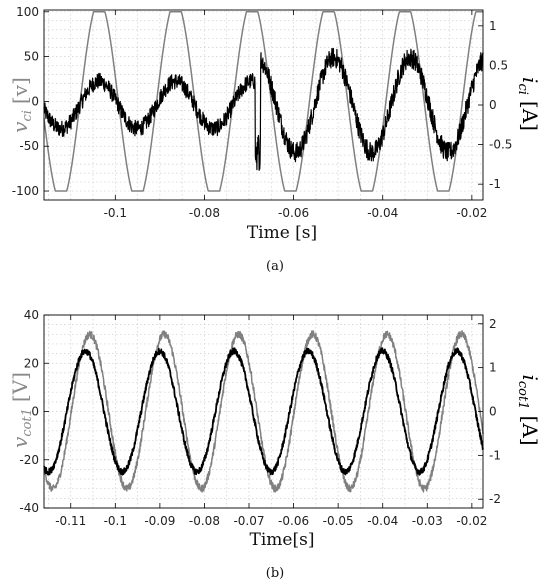  Describe the element at coordinates (31, 363) in the screenshot. I see `y-left-tick-label: 20` at that location.